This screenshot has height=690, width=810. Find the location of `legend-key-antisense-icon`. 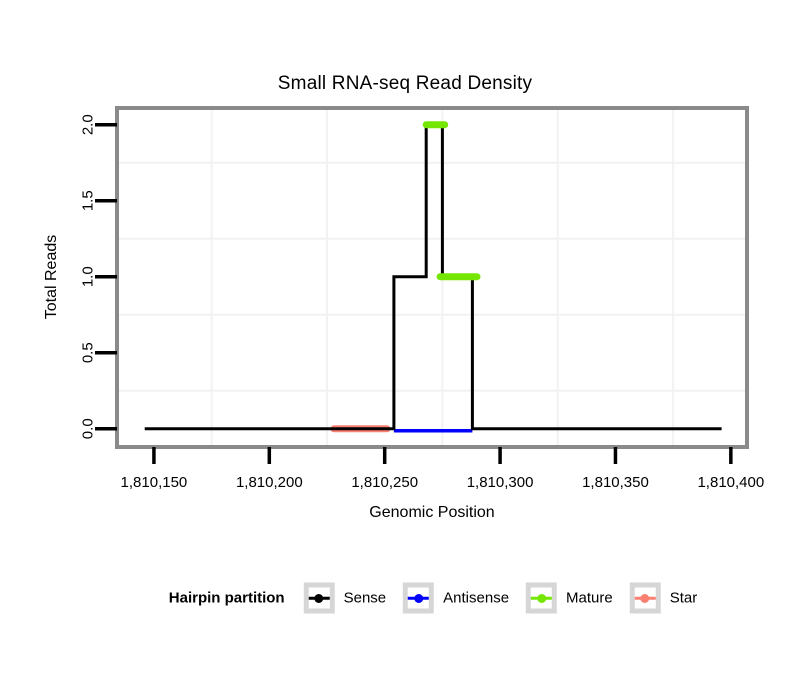

legend-key-antisense-icon is located at coordinates (419, 598).